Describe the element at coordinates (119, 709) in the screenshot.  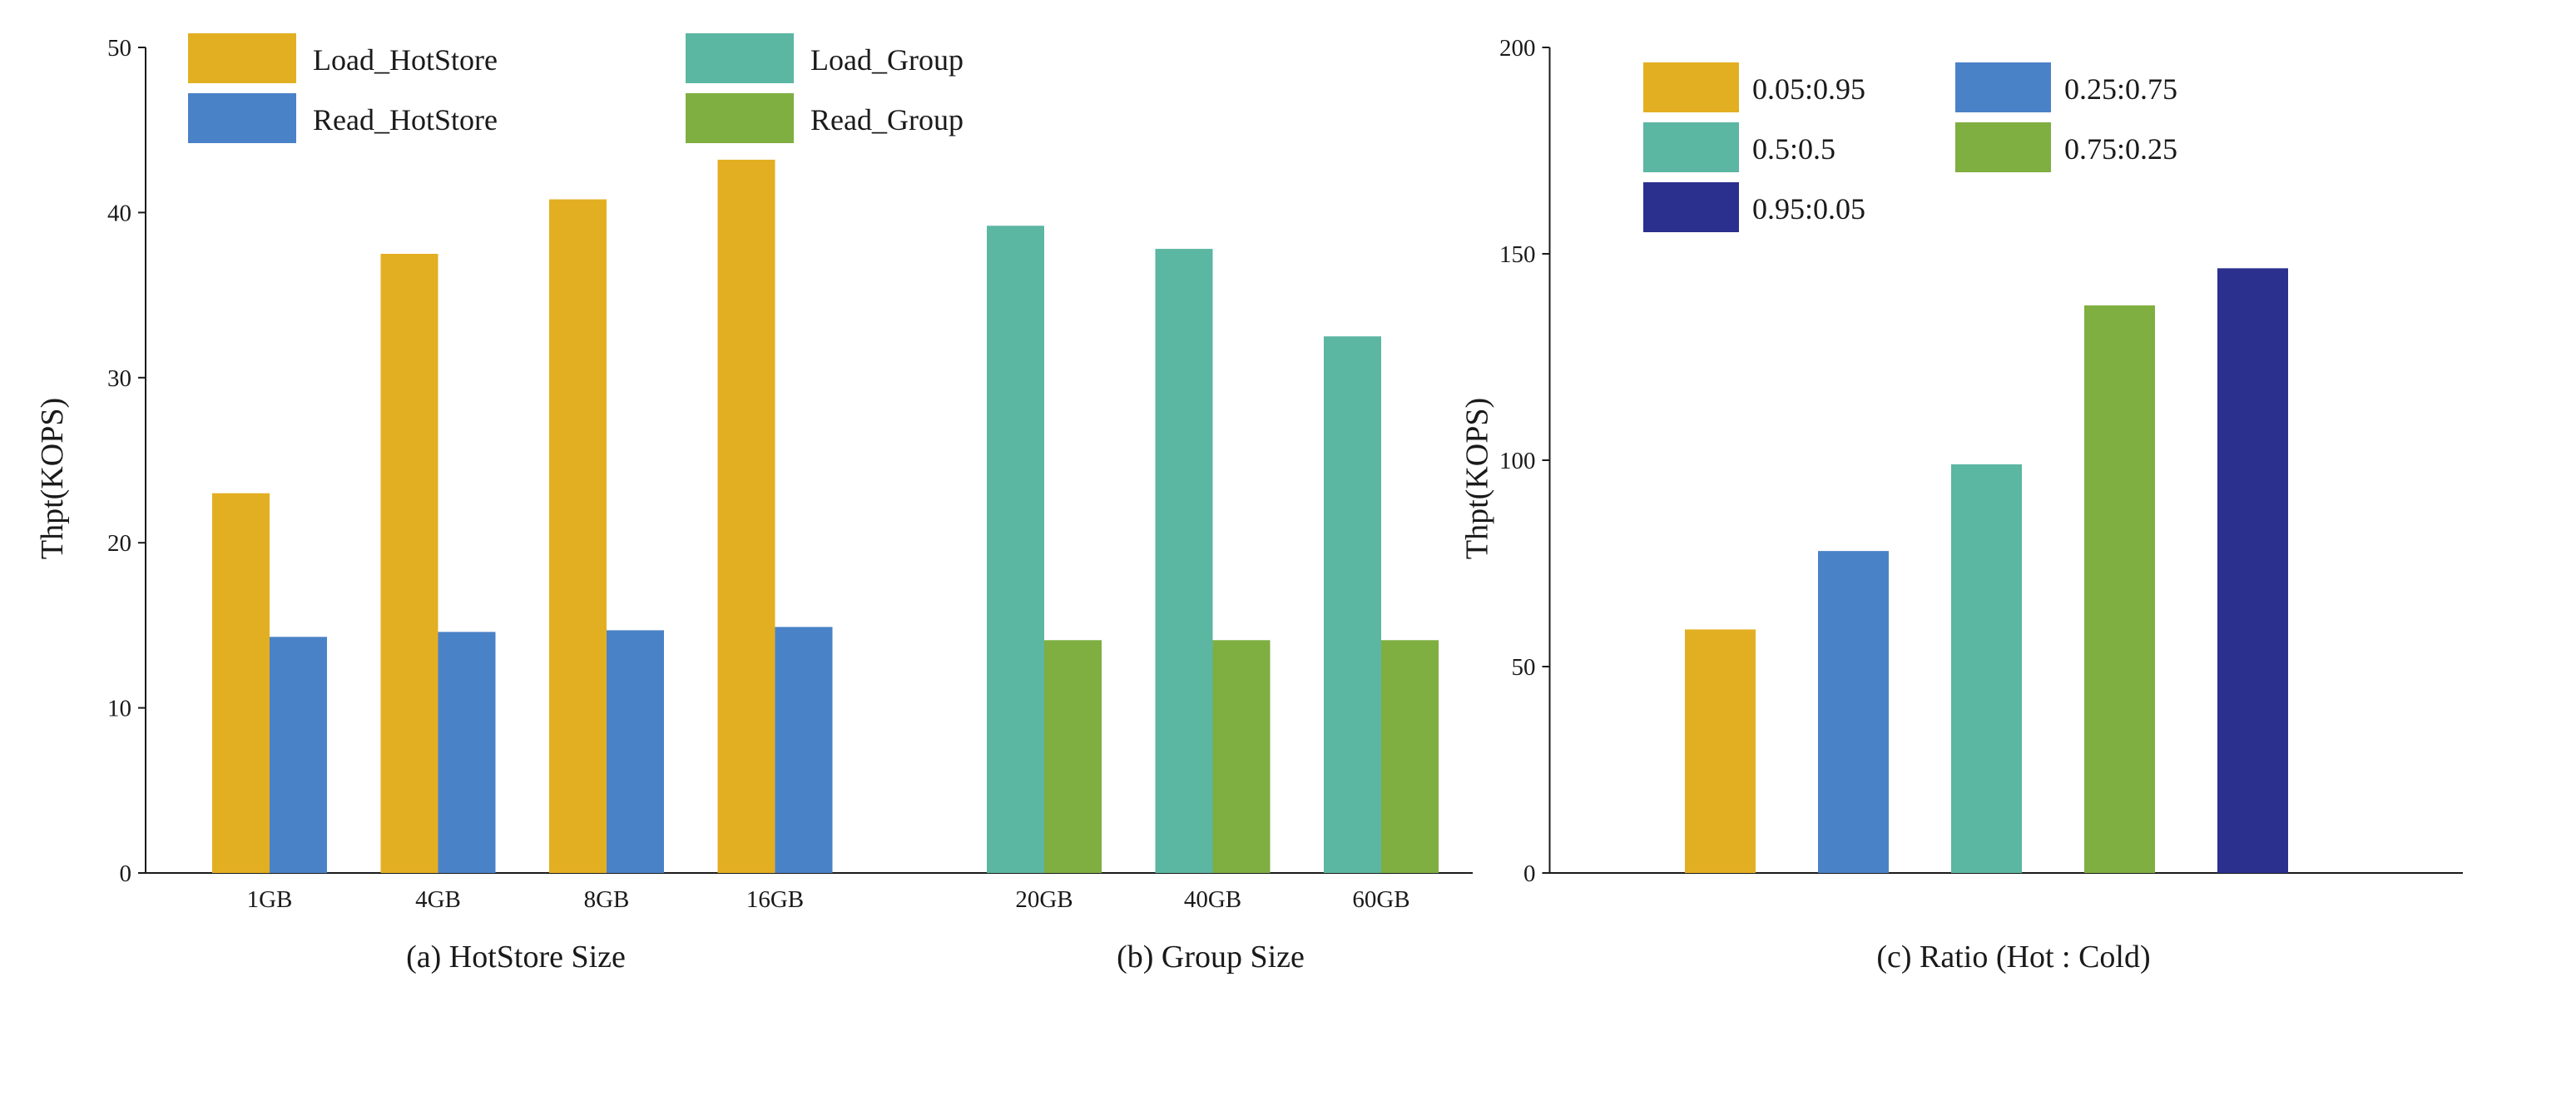
I see `y-tick-label: 10` at that location.